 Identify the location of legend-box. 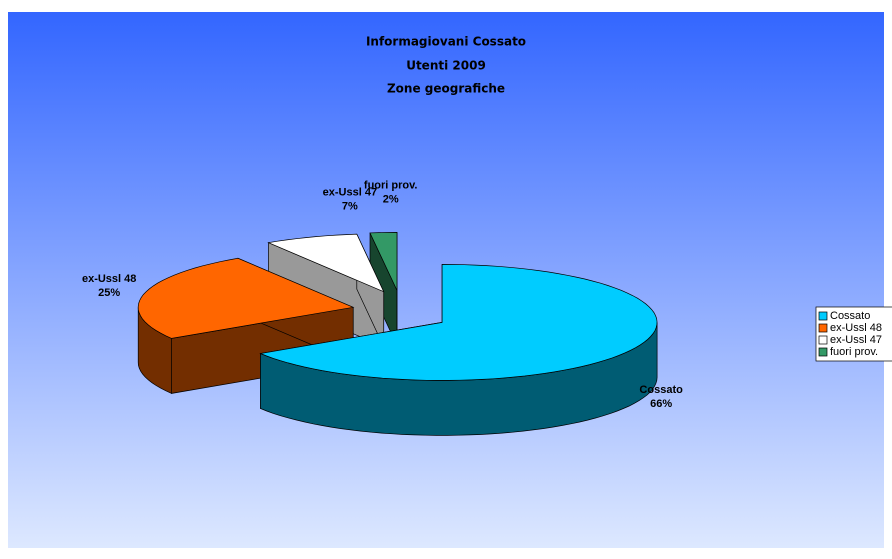
(853, 334).